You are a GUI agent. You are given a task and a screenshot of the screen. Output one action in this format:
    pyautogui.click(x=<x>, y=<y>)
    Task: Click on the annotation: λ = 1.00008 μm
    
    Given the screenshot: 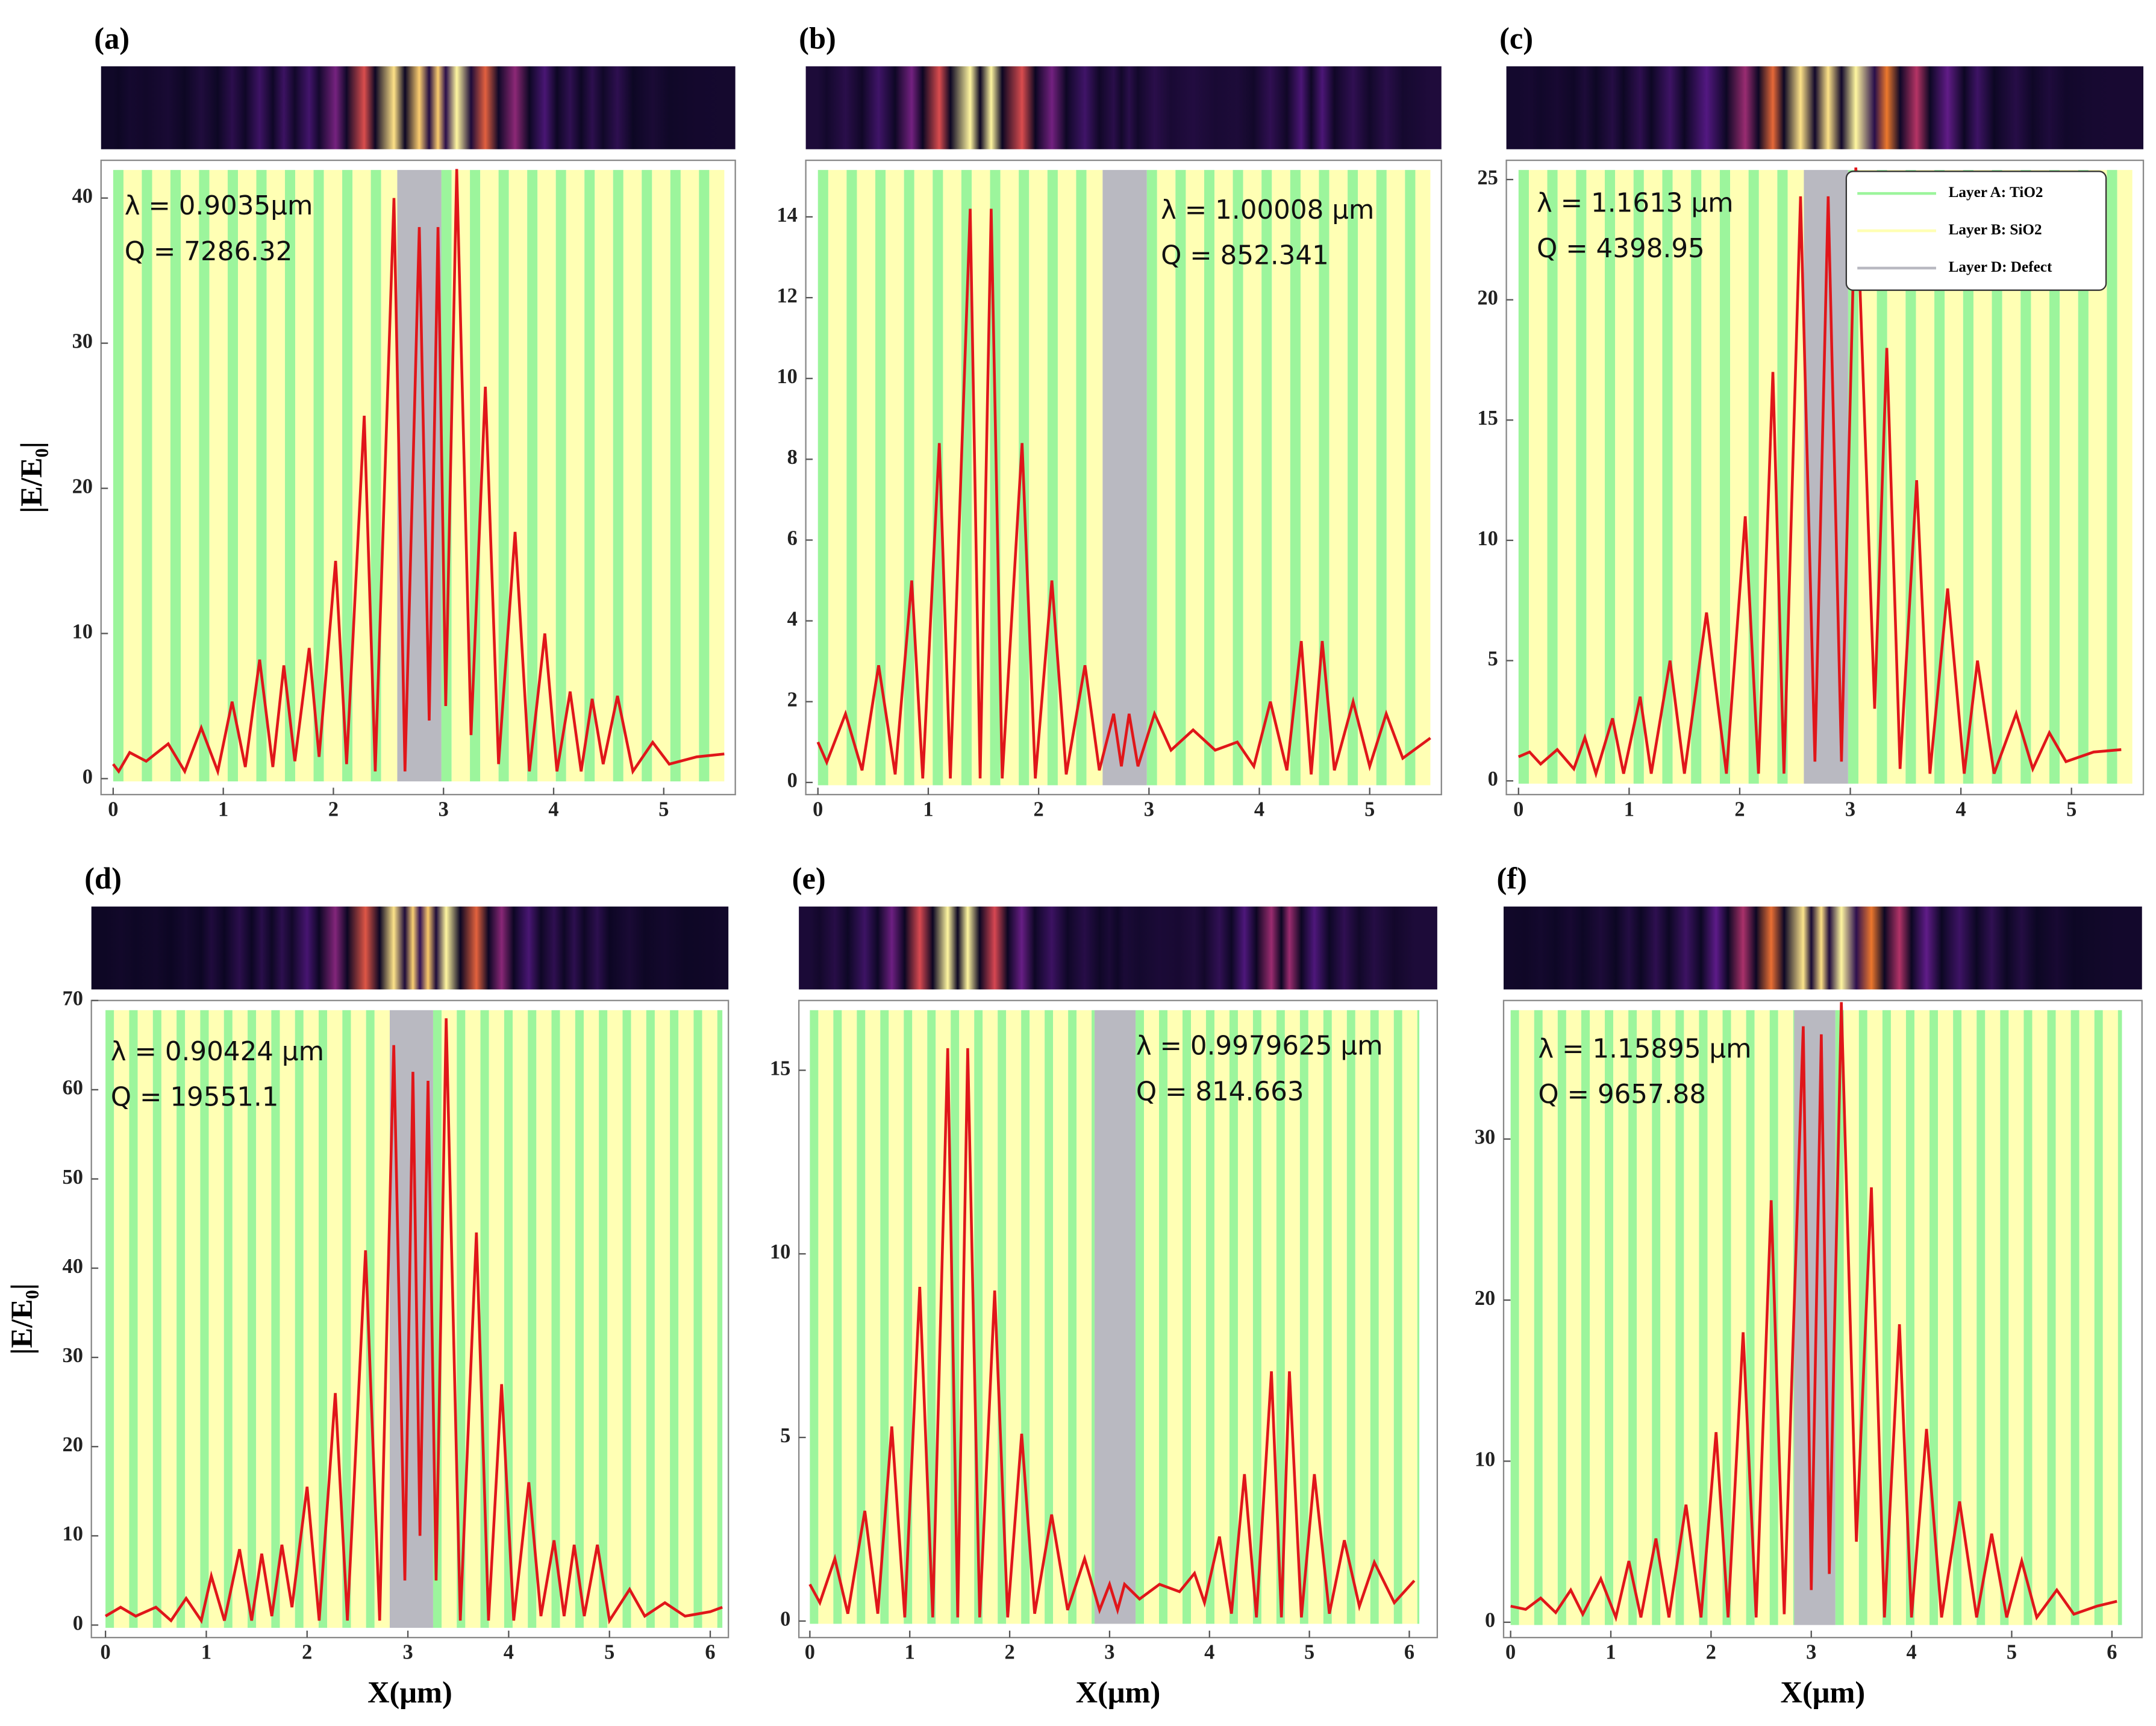 What is the action you would take?
    pyautogui.click(x=1267, y=210)
    